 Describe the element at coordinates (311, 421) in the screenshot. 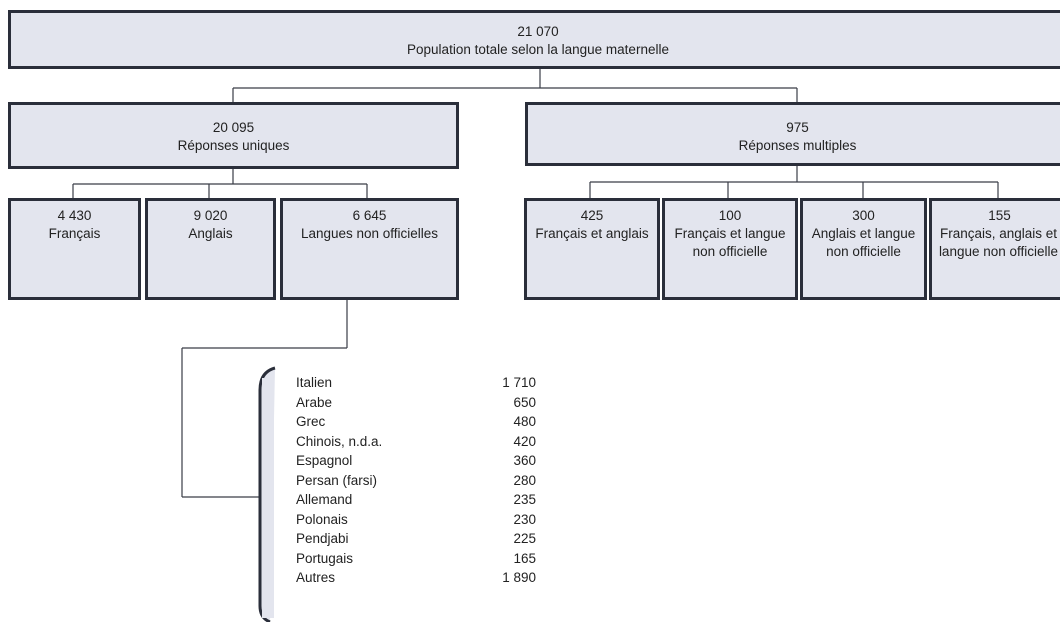

I see `language-name: Grec` at that location.